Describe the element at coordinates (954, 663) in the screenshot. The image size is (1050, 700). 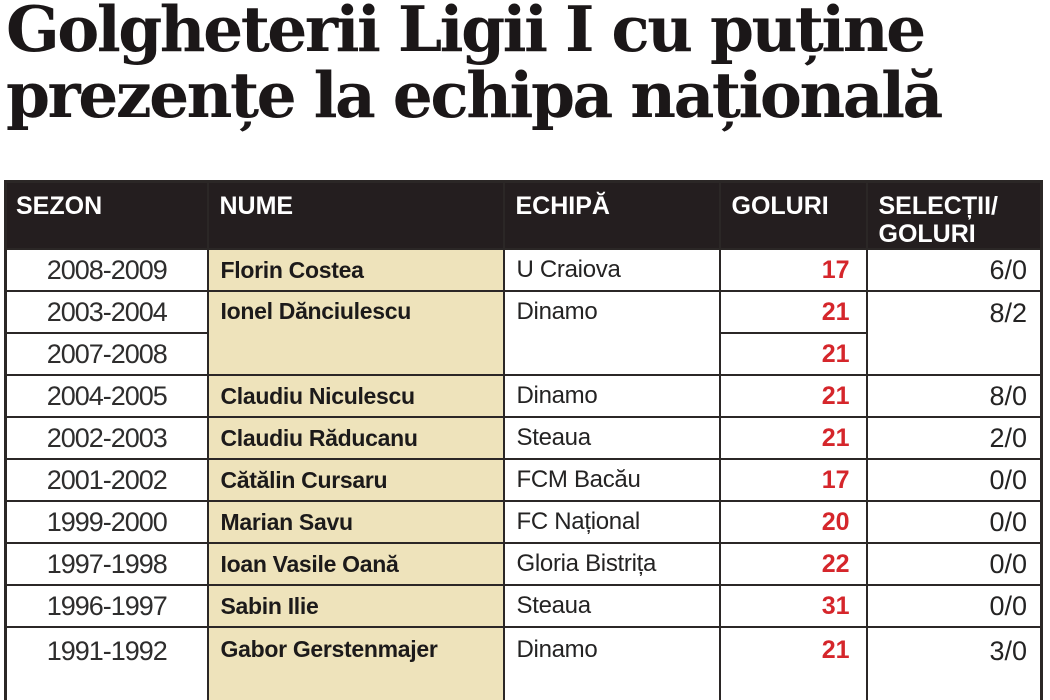
I see `cell-selectii: 3/0` at that location.